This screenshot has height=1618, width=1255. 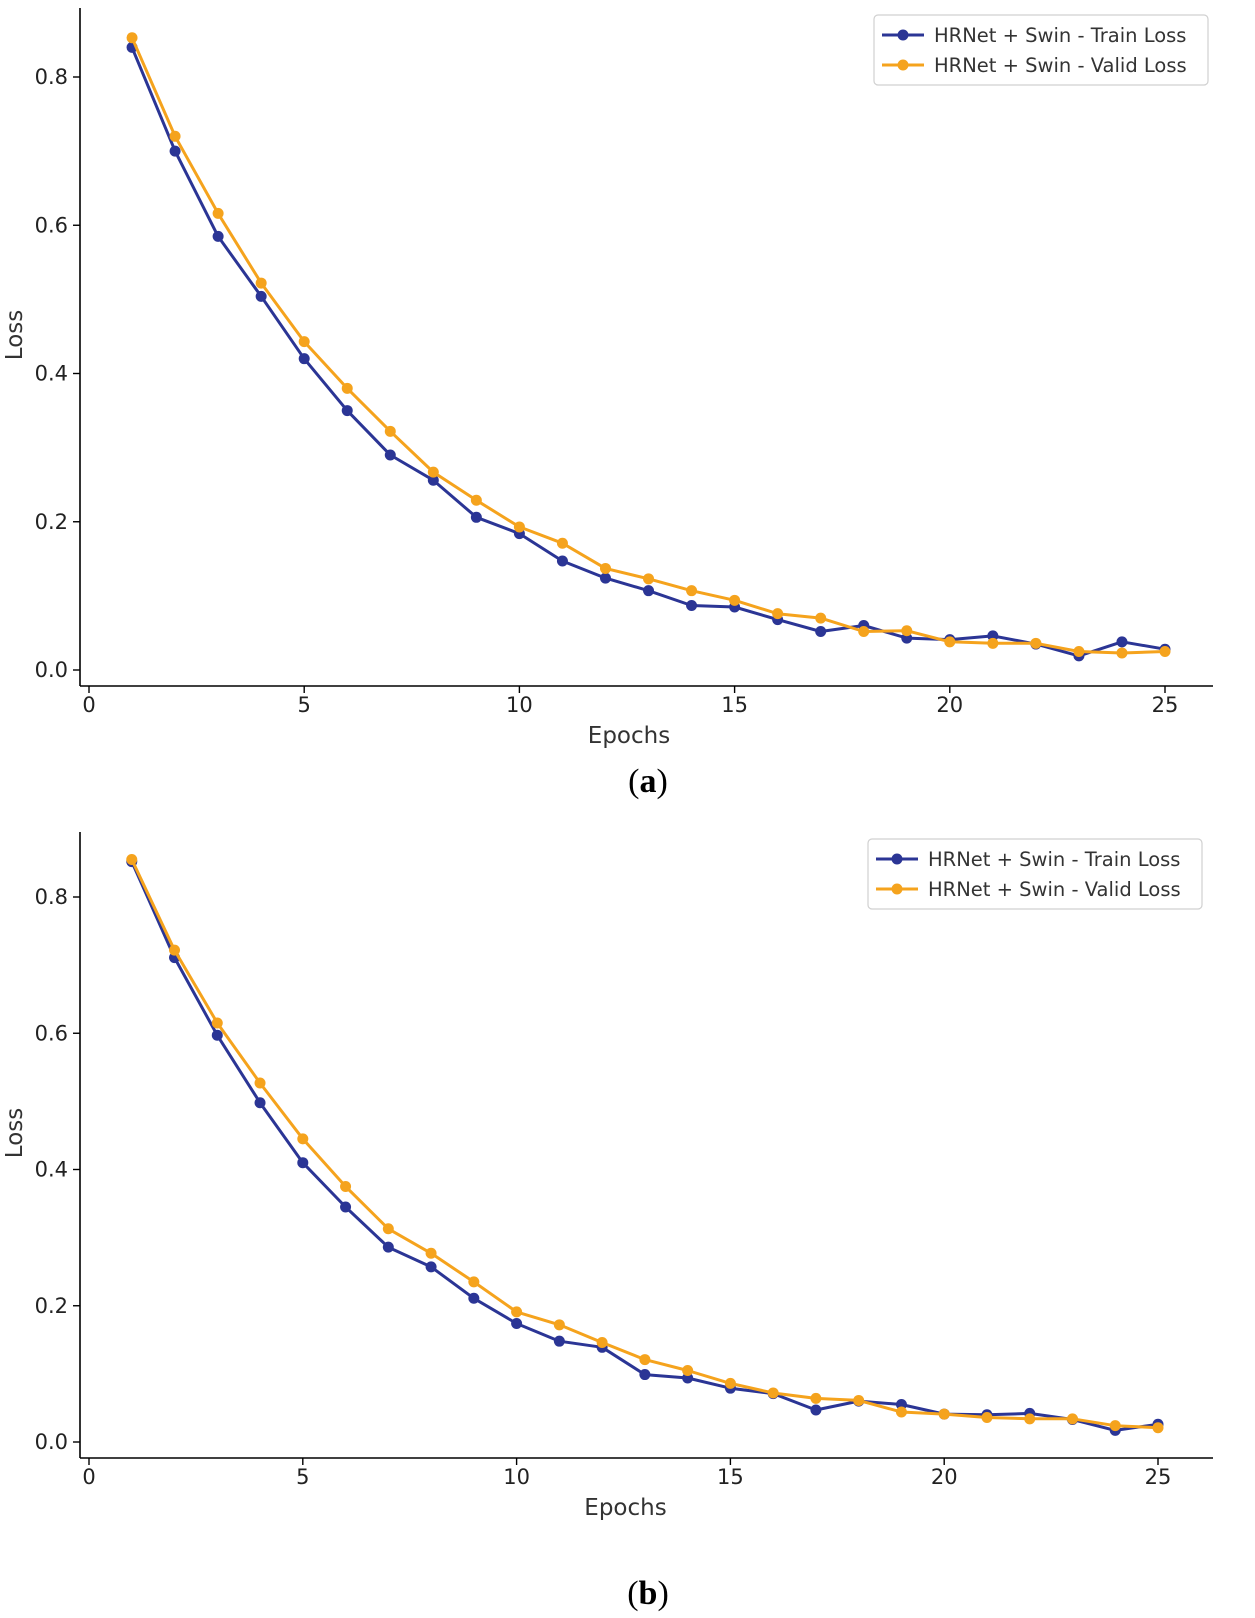 I want to click on y-axis-label: Loss, so click(x=15, y=1133).